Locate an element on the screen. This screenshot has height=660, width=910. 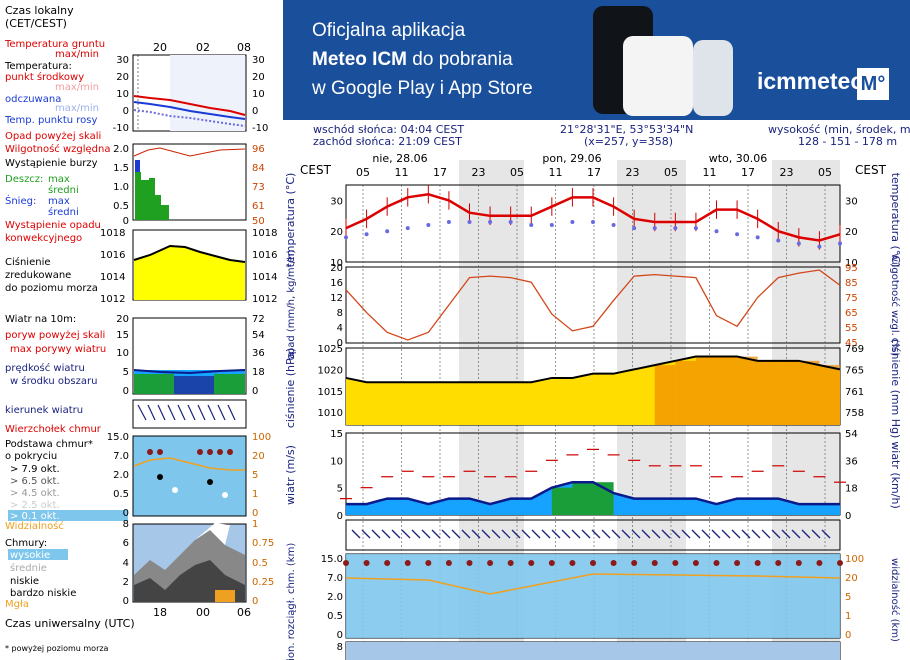
tick: 1.0 is located at coordinates (121, 187).